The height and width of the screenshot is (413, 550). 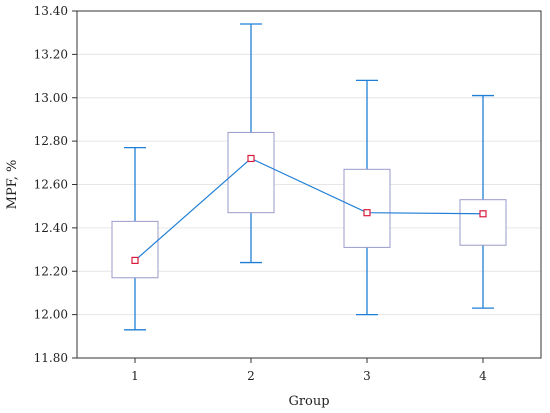 What do you see at coordinates (51, 228) in the screenshot?
I see `y-tick-label: 12.40` at bounding box center [51, 228].